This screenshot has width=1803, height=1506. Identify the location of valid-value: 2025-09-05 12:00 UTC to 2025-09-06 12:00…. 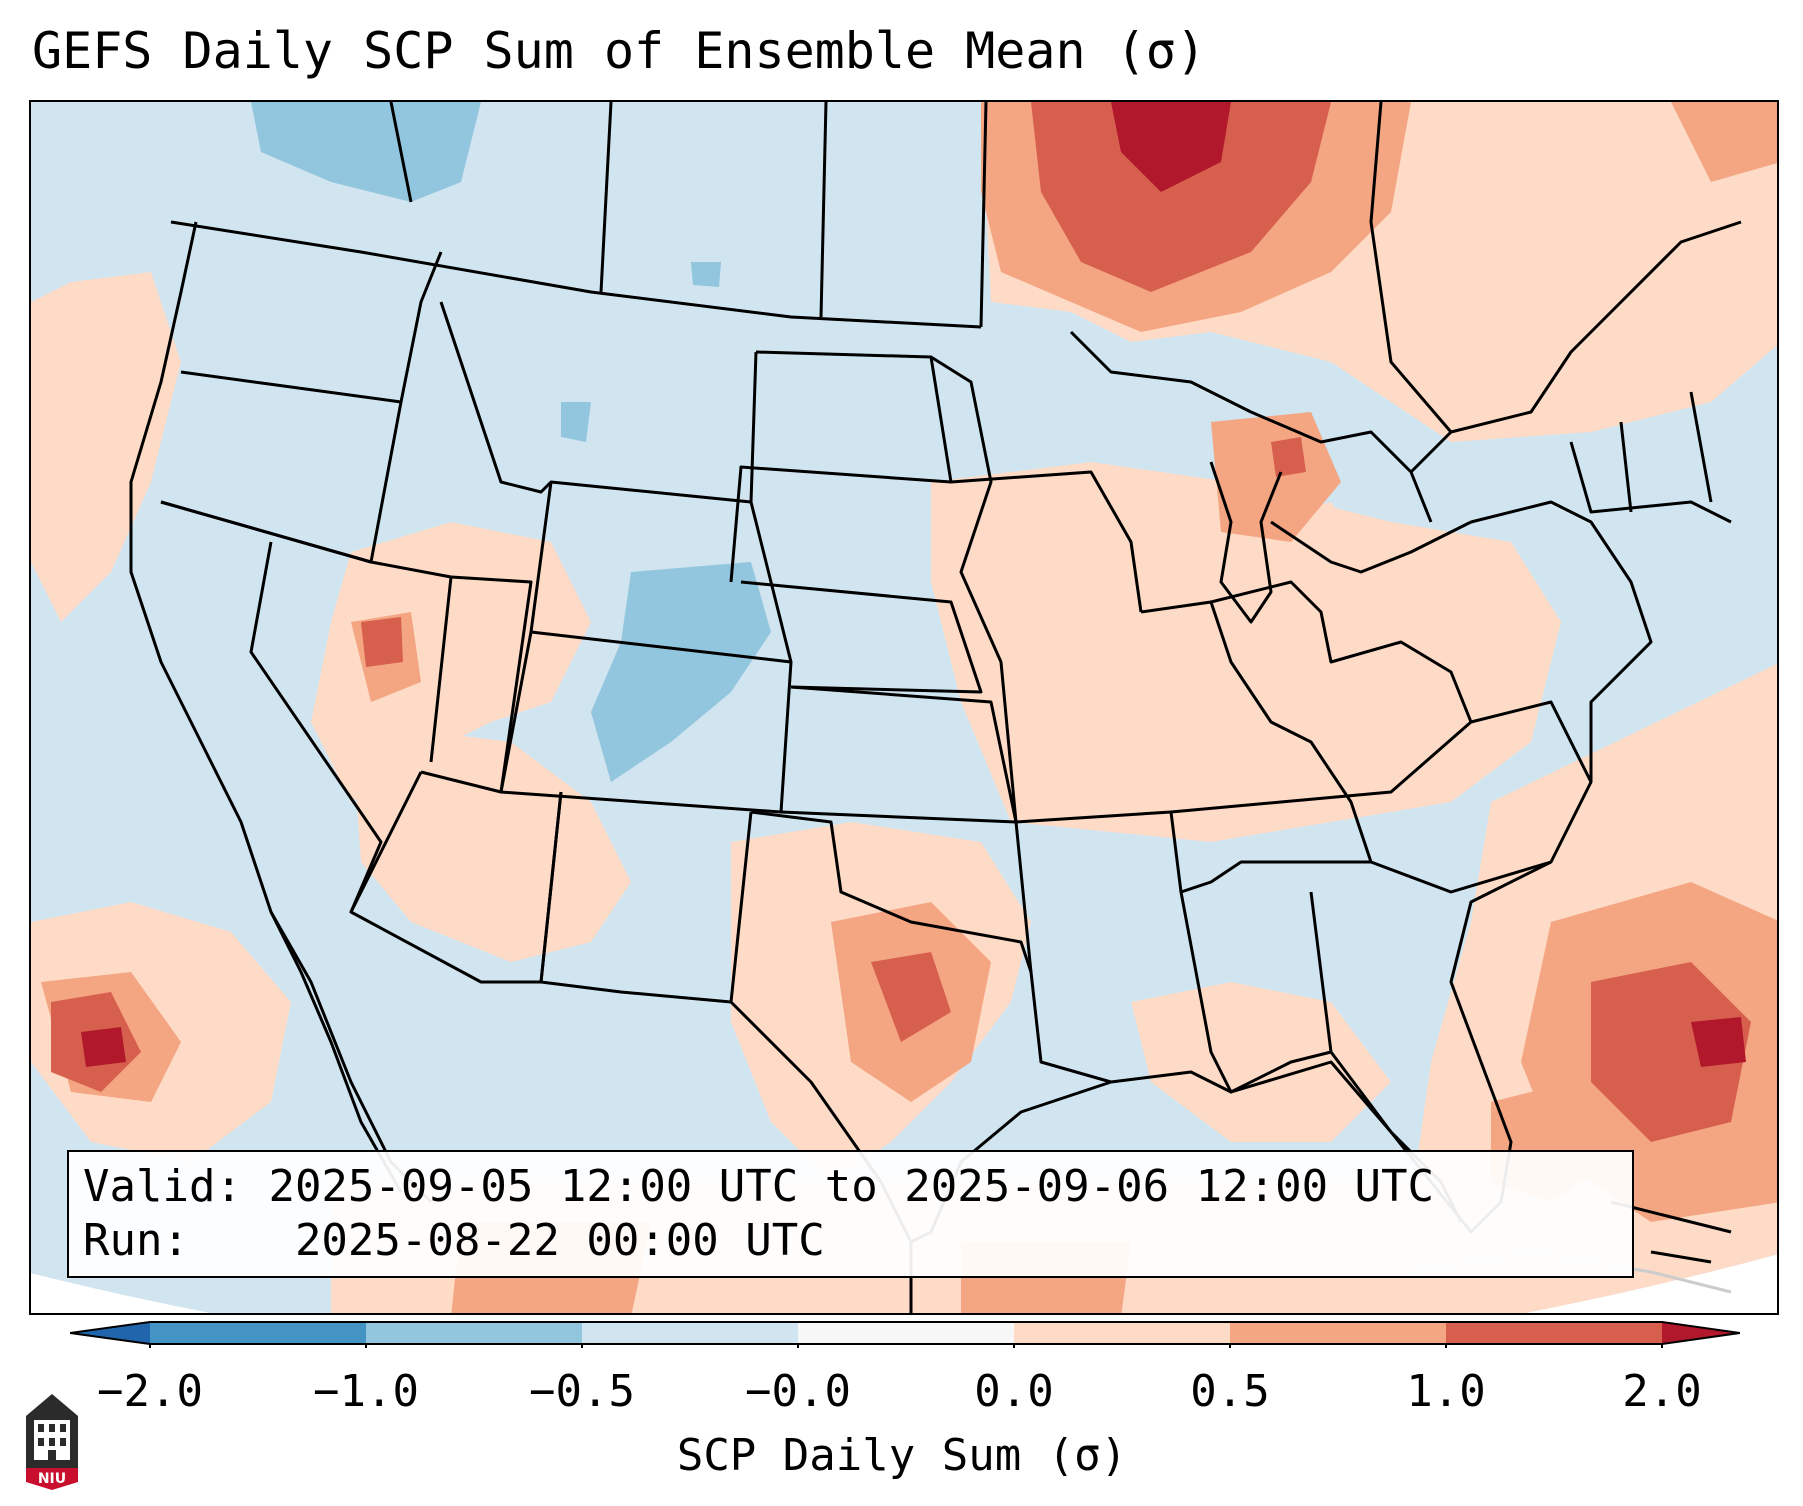
(851, 1186).